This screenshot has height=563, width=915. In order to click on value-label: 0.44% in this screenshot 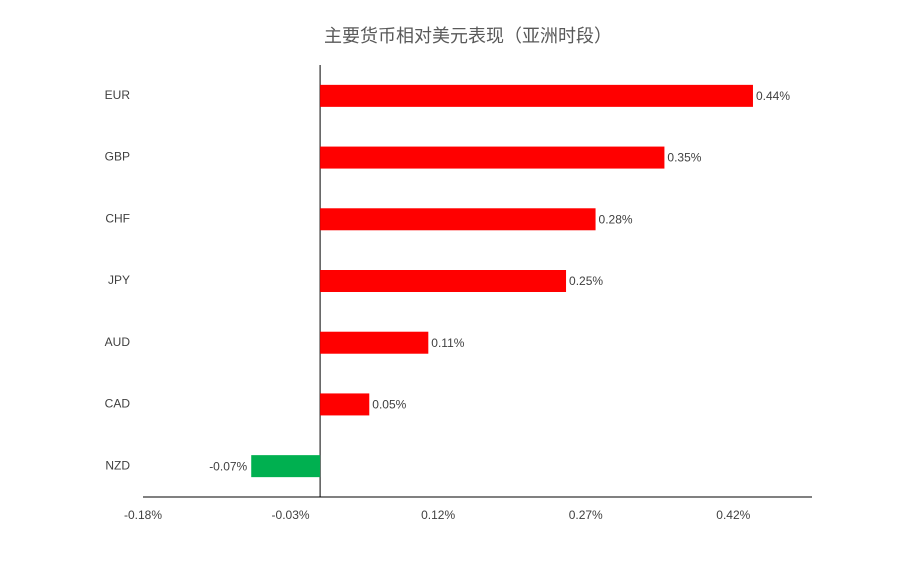, I will do `click(773, 96)`.